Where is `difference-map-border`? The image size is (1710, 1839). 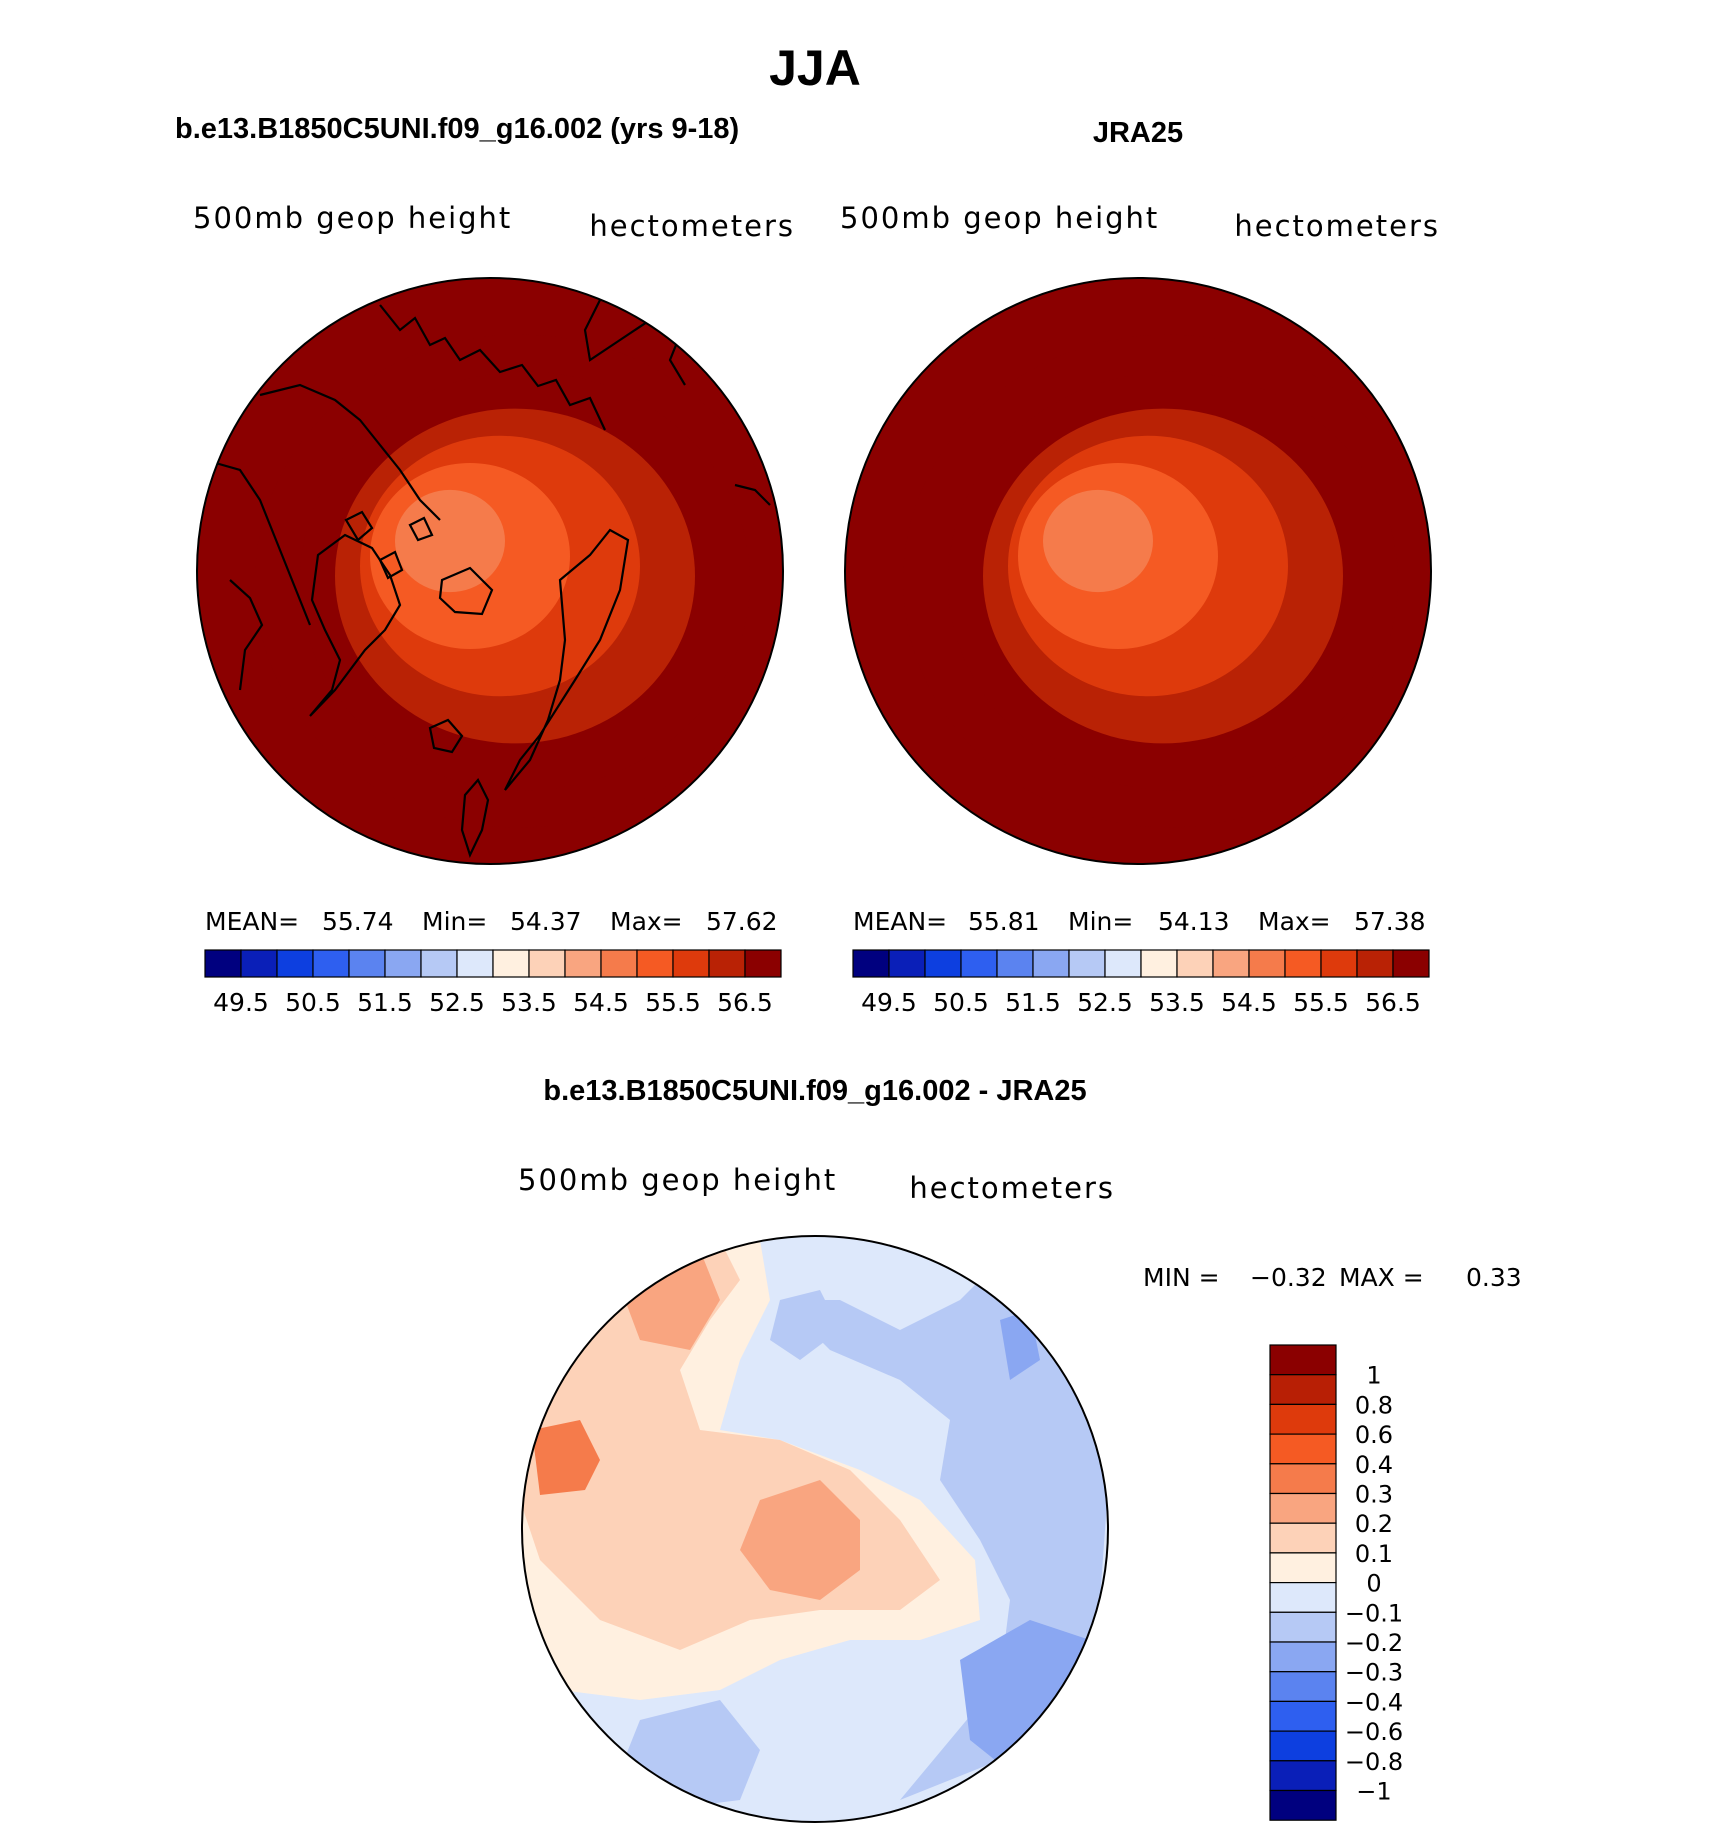
difference-map-border is located at coordinates (815, 1529).